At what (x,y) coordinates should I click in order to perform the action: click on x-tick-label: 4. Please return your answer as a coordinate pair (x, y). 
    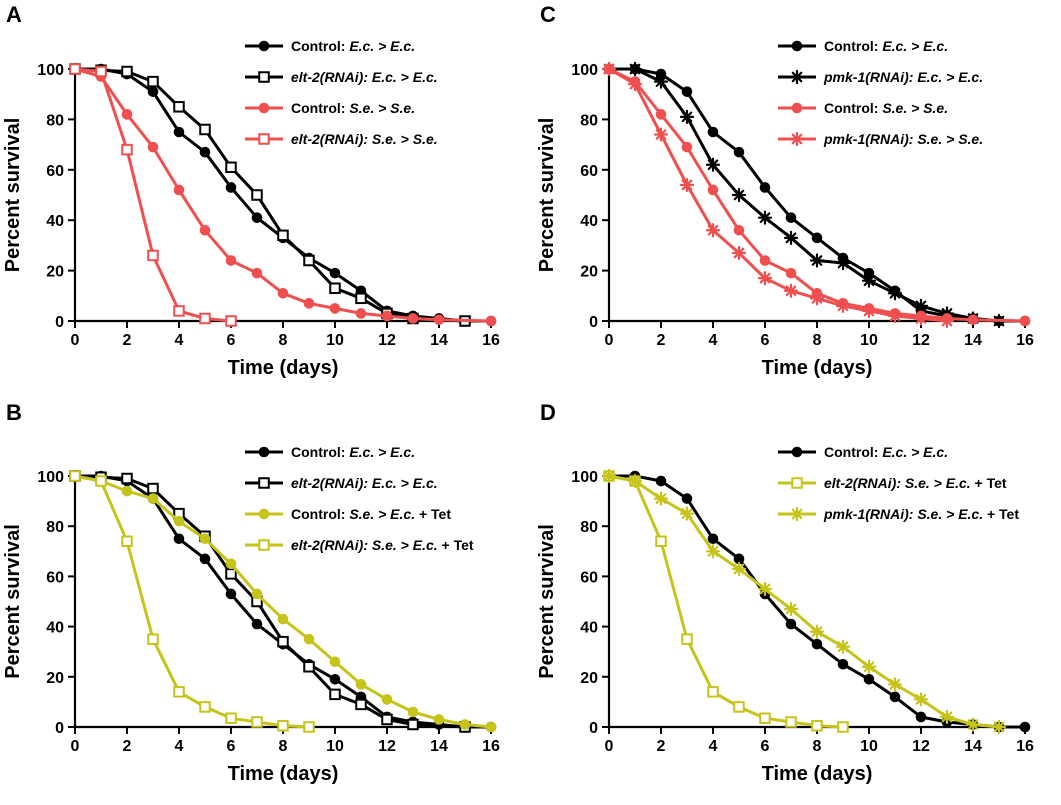
    Looking at the image, I should click on (713, 746).